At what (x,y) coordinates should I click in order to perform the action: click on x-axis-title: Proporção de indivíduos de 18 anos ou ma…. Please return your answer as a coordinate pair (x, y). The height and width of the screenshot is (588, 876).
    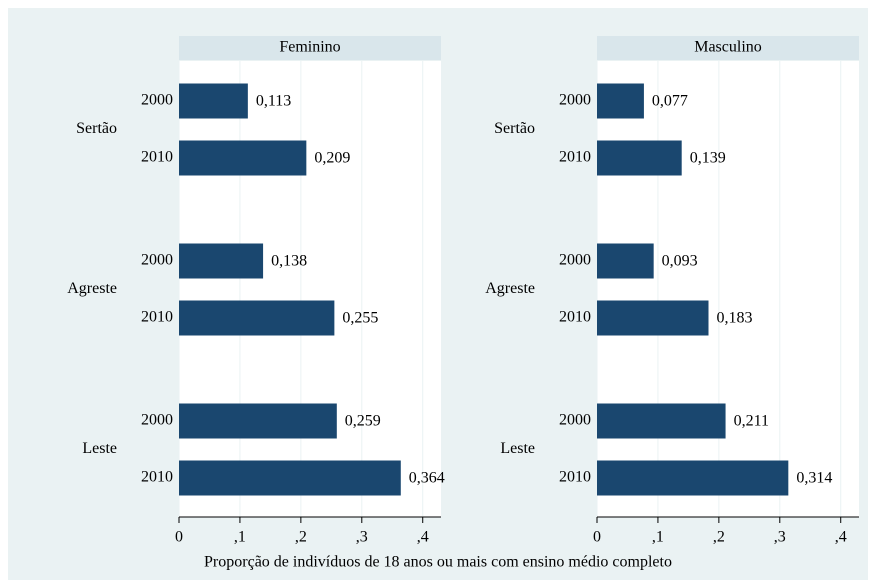
    Looking at the image, I should click on (438, 562).